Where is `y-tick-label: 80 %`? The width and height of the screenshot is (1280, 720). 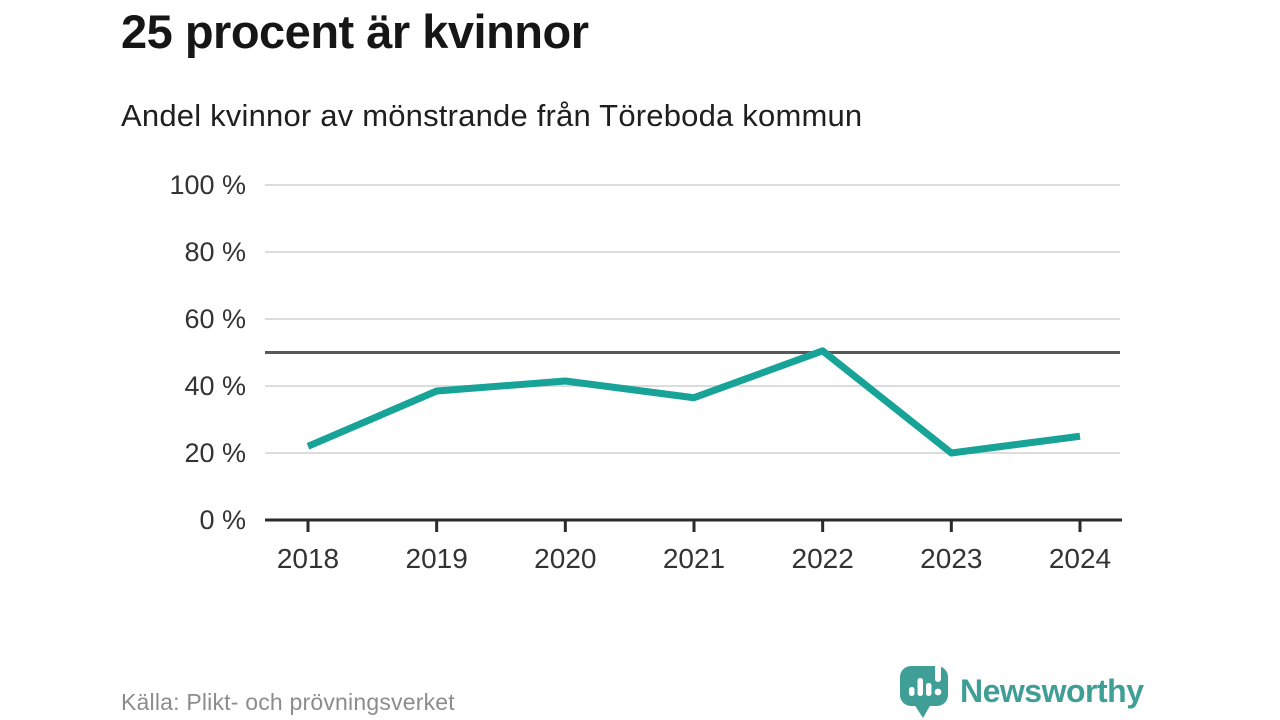
y-tick-label: 80 % is located at coordinates (215, 252).